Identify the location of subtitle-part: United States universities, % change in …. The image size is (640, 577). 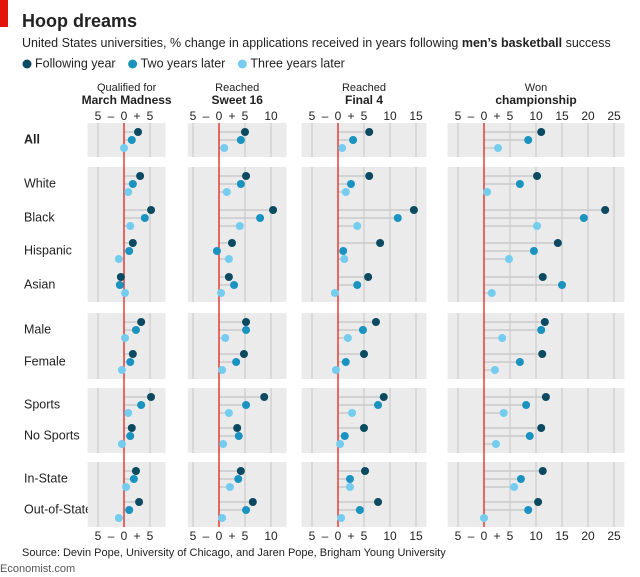
(242, 43).